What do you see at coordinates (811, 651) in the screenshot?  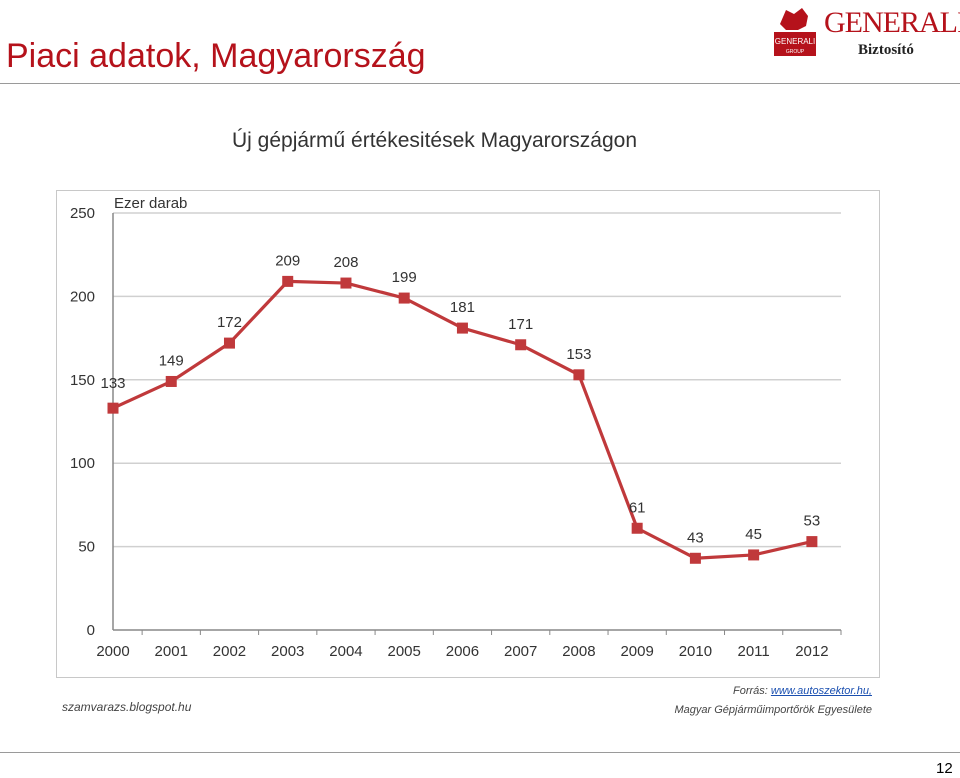 I see `x-tick-label: 2012` at bounding box center [811, 651].